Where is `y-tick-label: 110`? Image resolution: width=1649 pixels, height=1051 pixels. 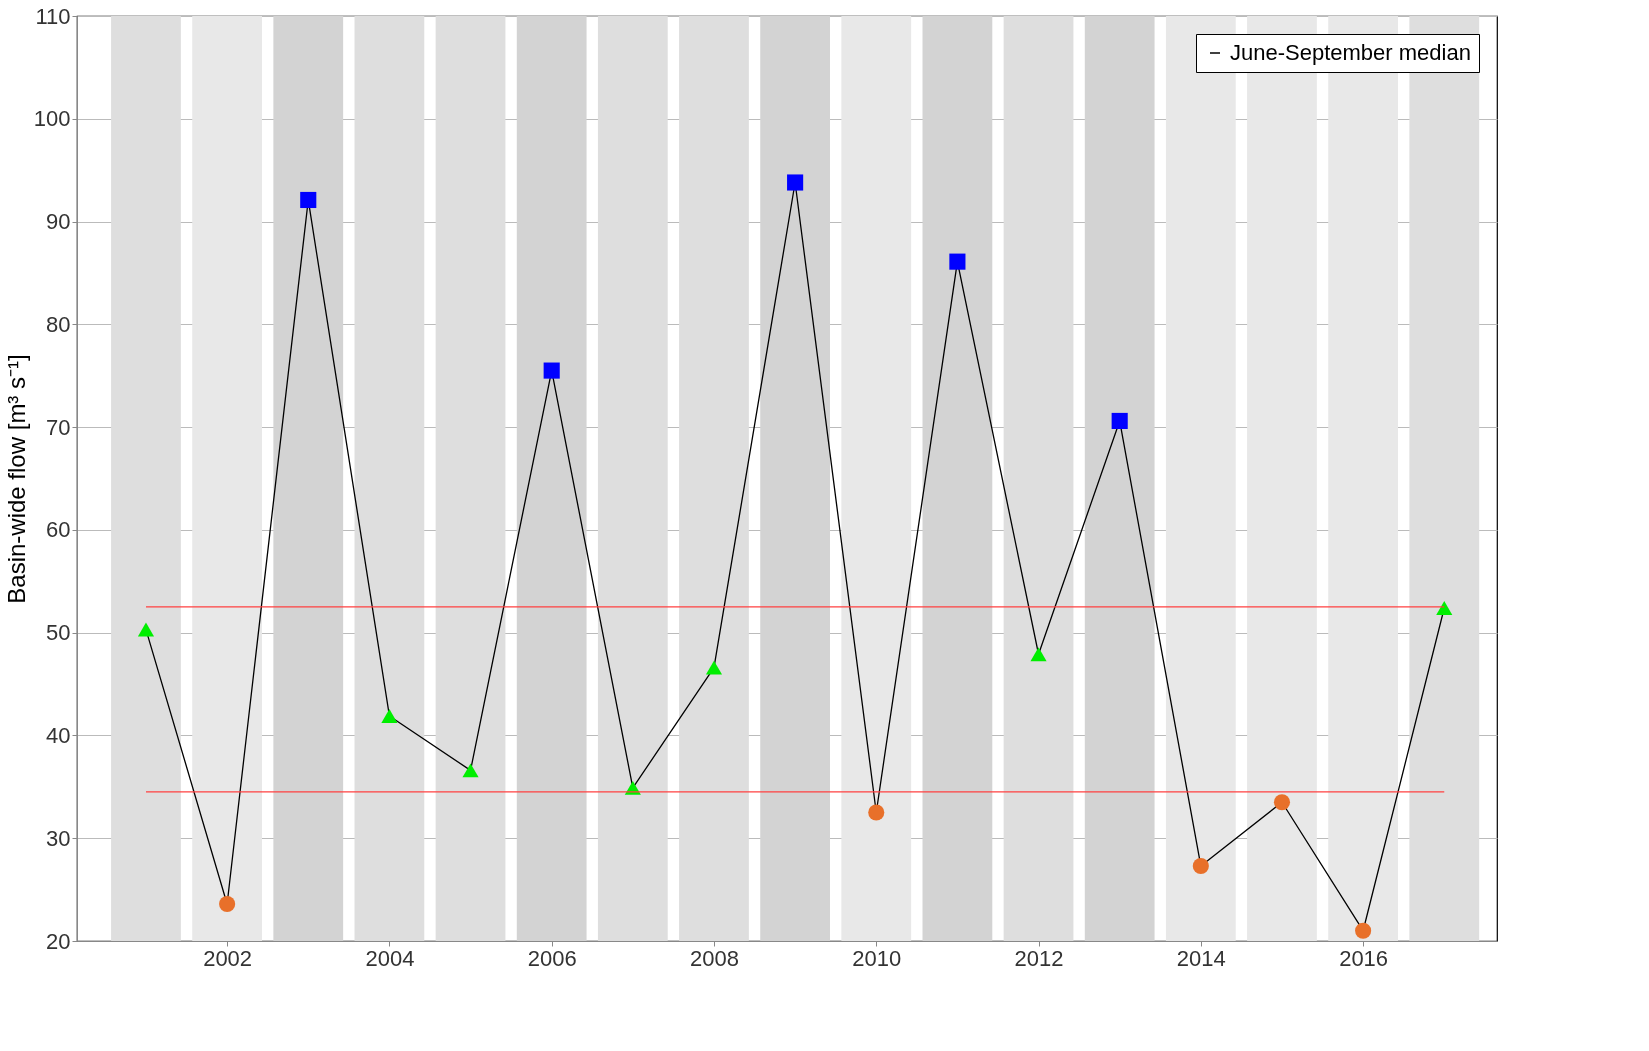 y-tick-label: 110 is located at coordinates (53, 16).